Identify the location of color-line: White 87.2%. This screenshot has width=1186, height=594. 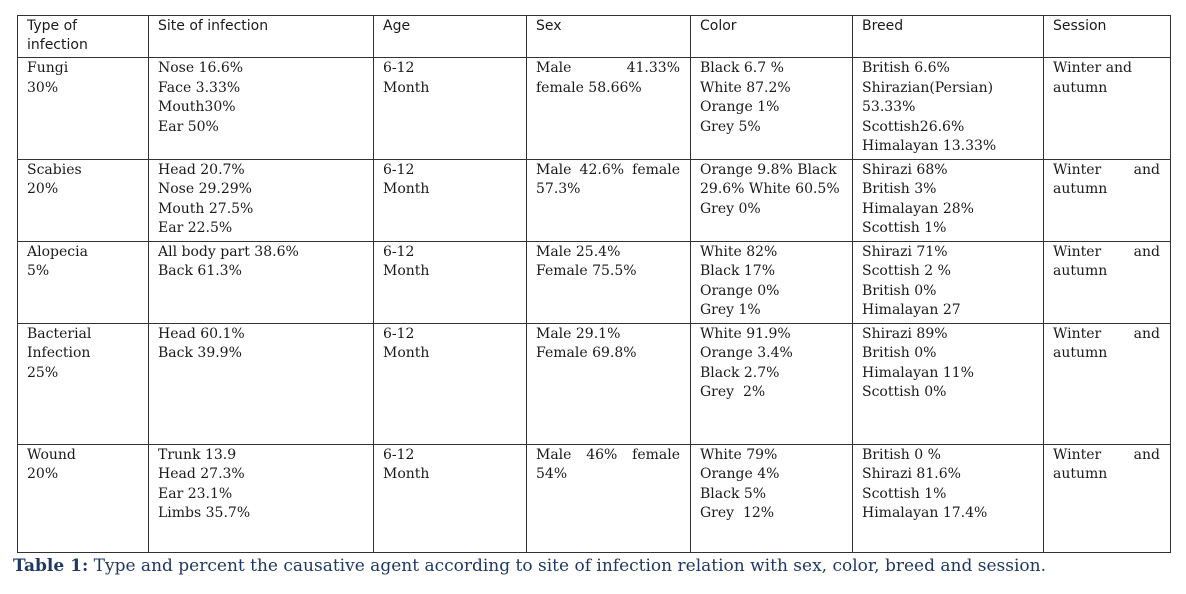
(745, 87).